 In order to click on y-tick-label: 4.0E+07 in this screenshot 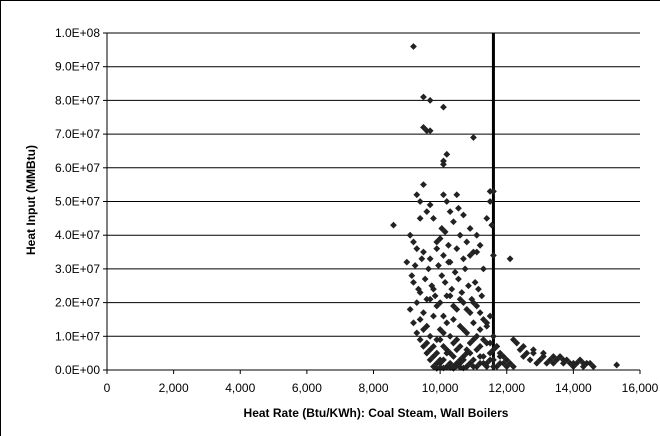, I will do `click(77, 235)`.